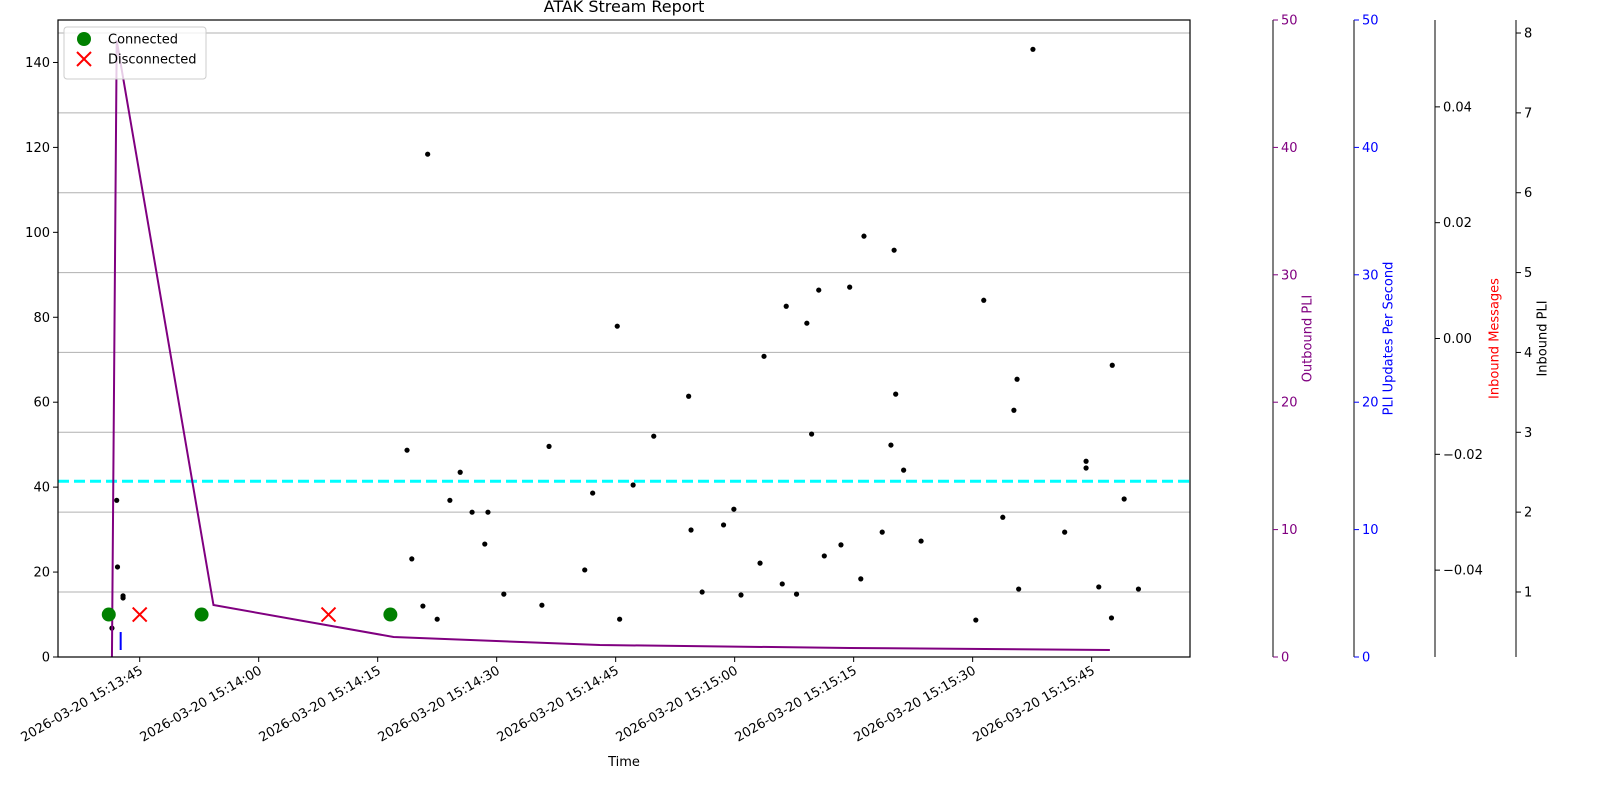  I want to click on y-axis-label: Inbound PLI, so click(1542, 338).